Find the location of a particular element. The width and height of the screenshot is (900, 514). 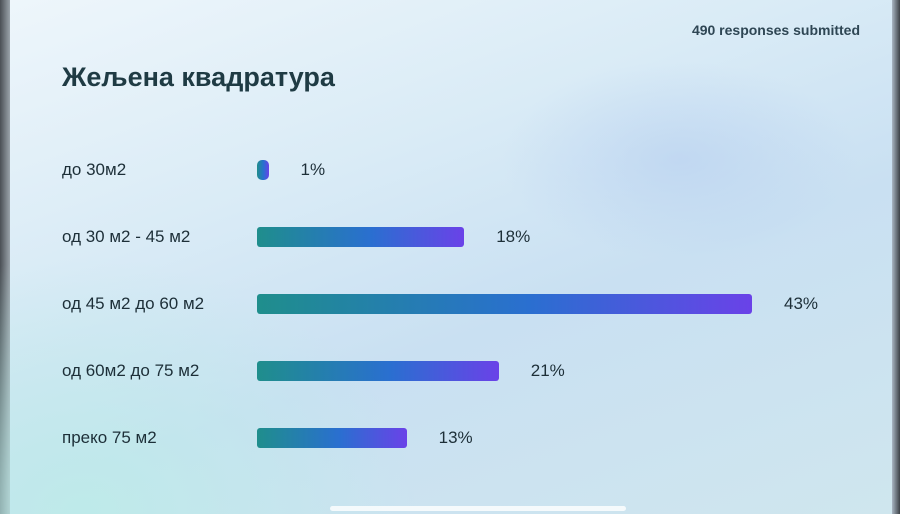

category-label: до 30м2 is located at coordinates (94, 169).